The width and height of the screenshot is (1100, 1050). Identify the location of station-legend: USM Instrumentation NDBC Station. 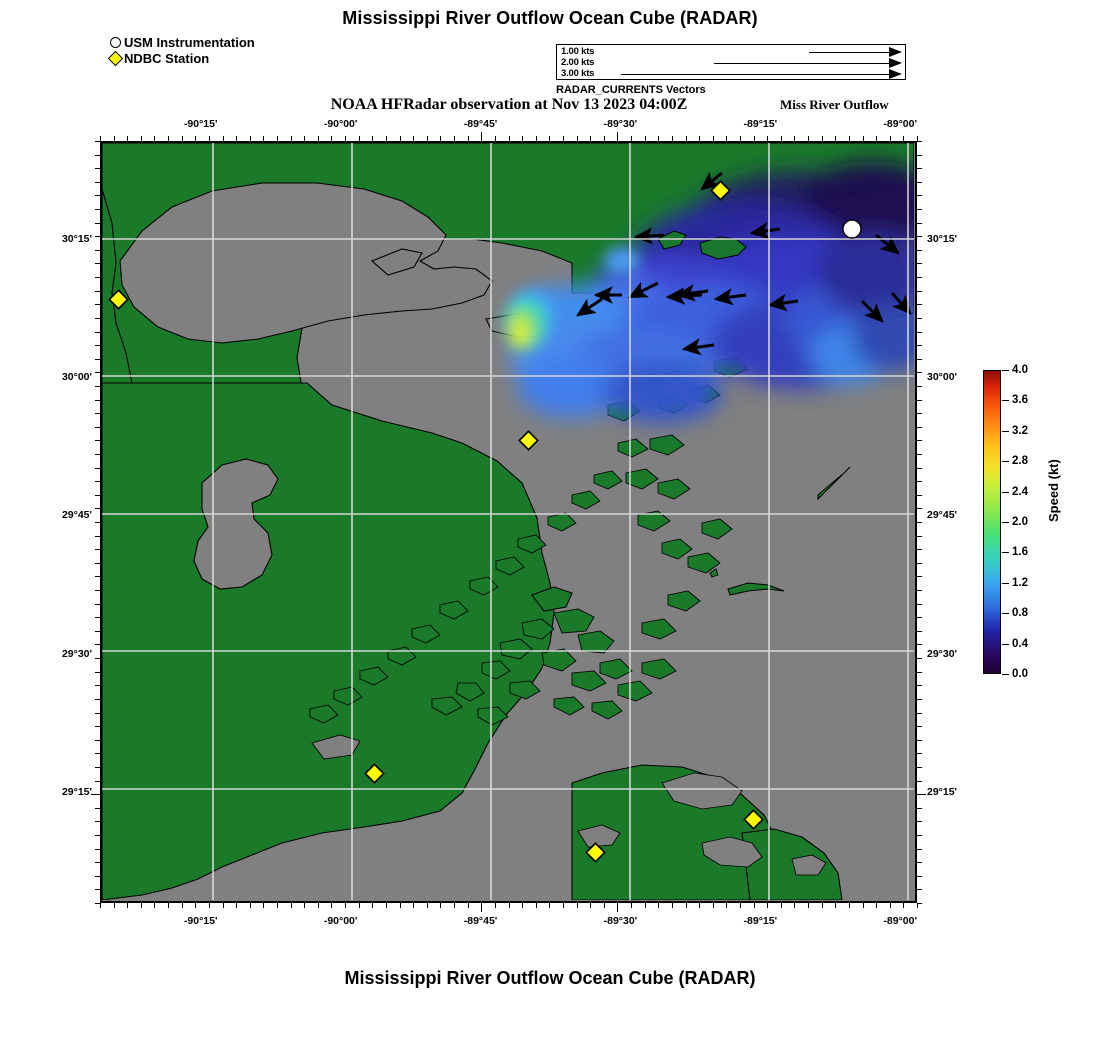
(181, 51).